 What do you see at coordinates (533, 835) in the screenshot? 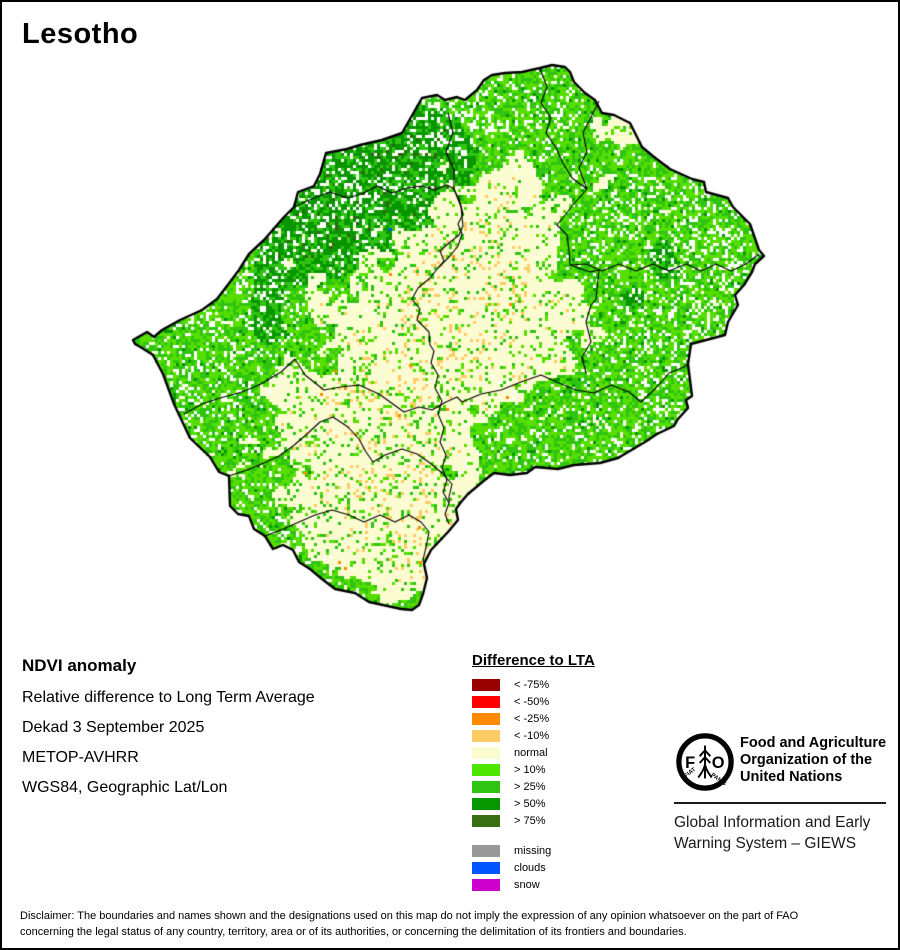
I see `legend-gap` at bounding box center [533, 835].